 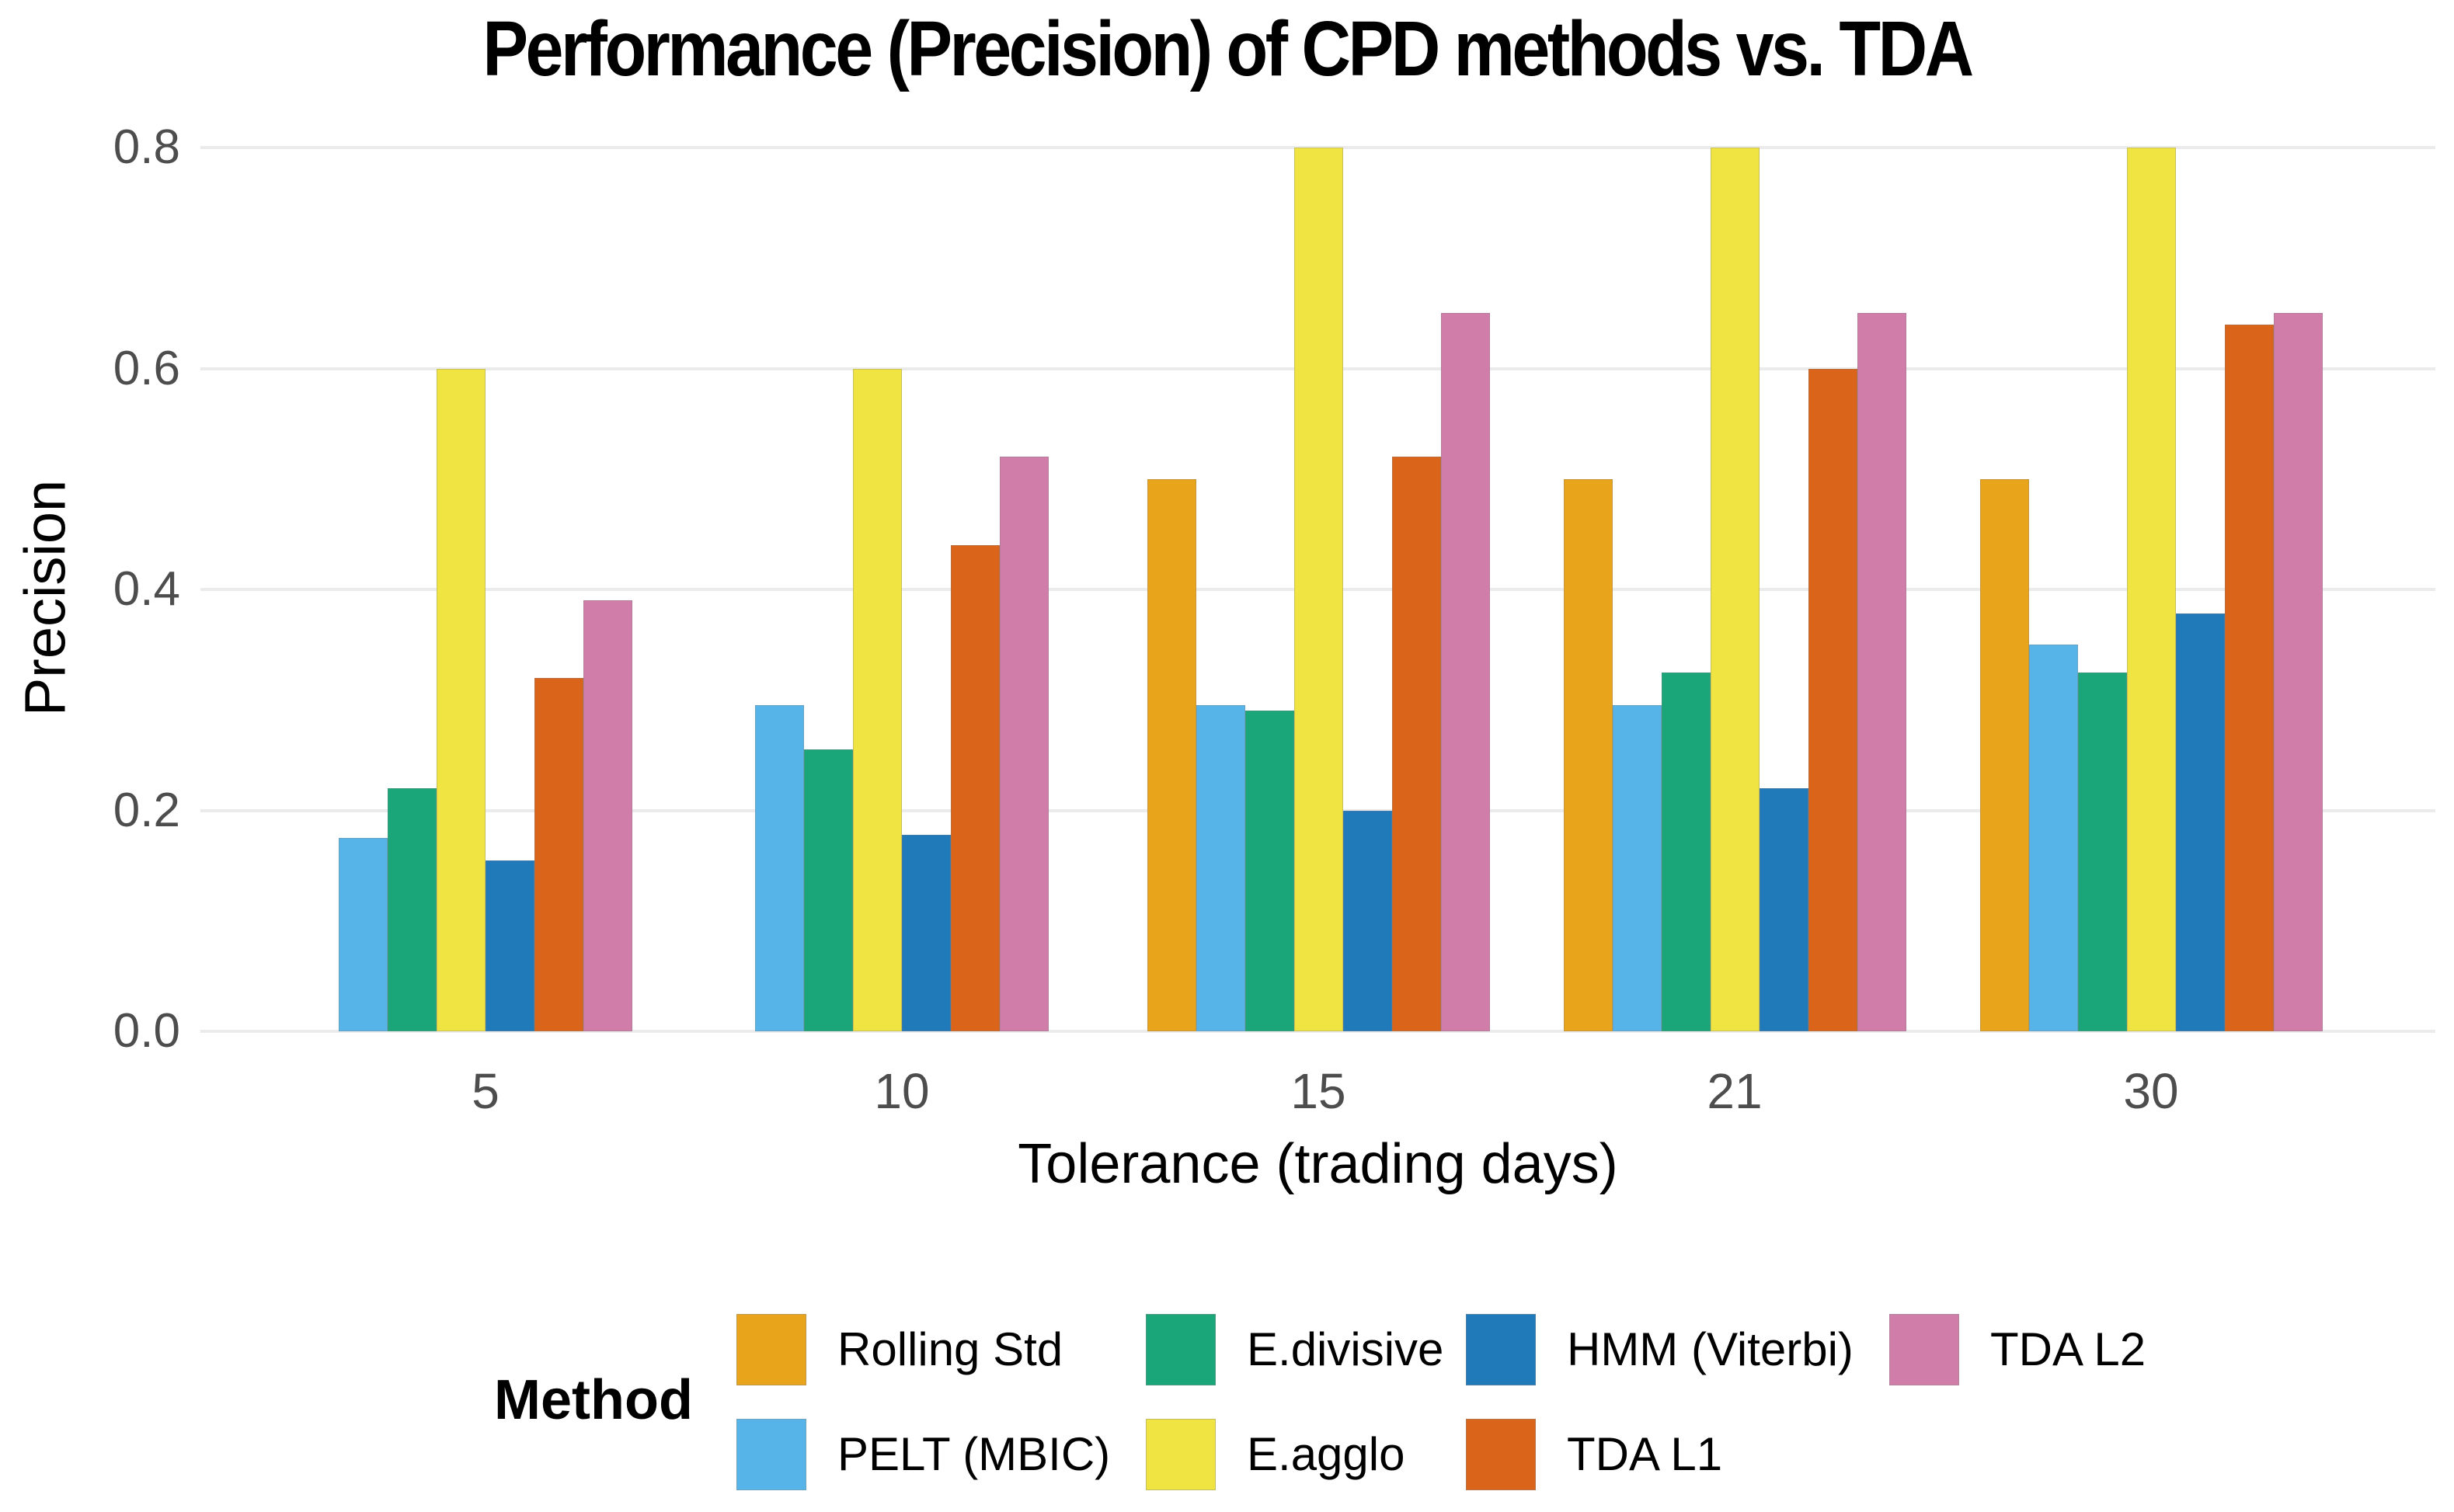 I want to click on legend-label-e-divisive: E.divisive, so click(x=1345, y=1349).